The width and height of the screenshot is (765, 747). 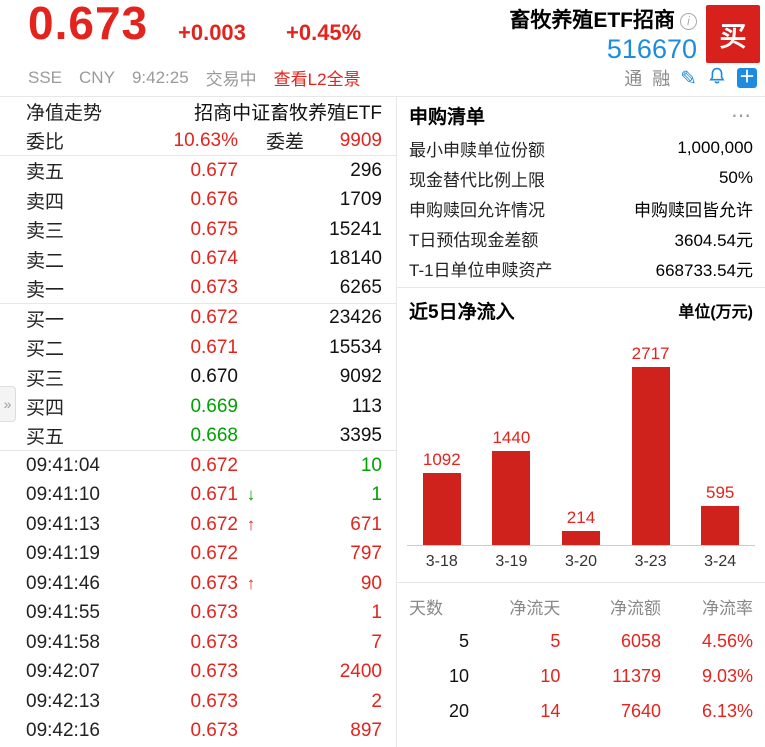 What do you see at coordinates (198, 614) in the screenshot?
I see `tick-row: 09:41:55 0.673 1` at bounding box center [198, 614].